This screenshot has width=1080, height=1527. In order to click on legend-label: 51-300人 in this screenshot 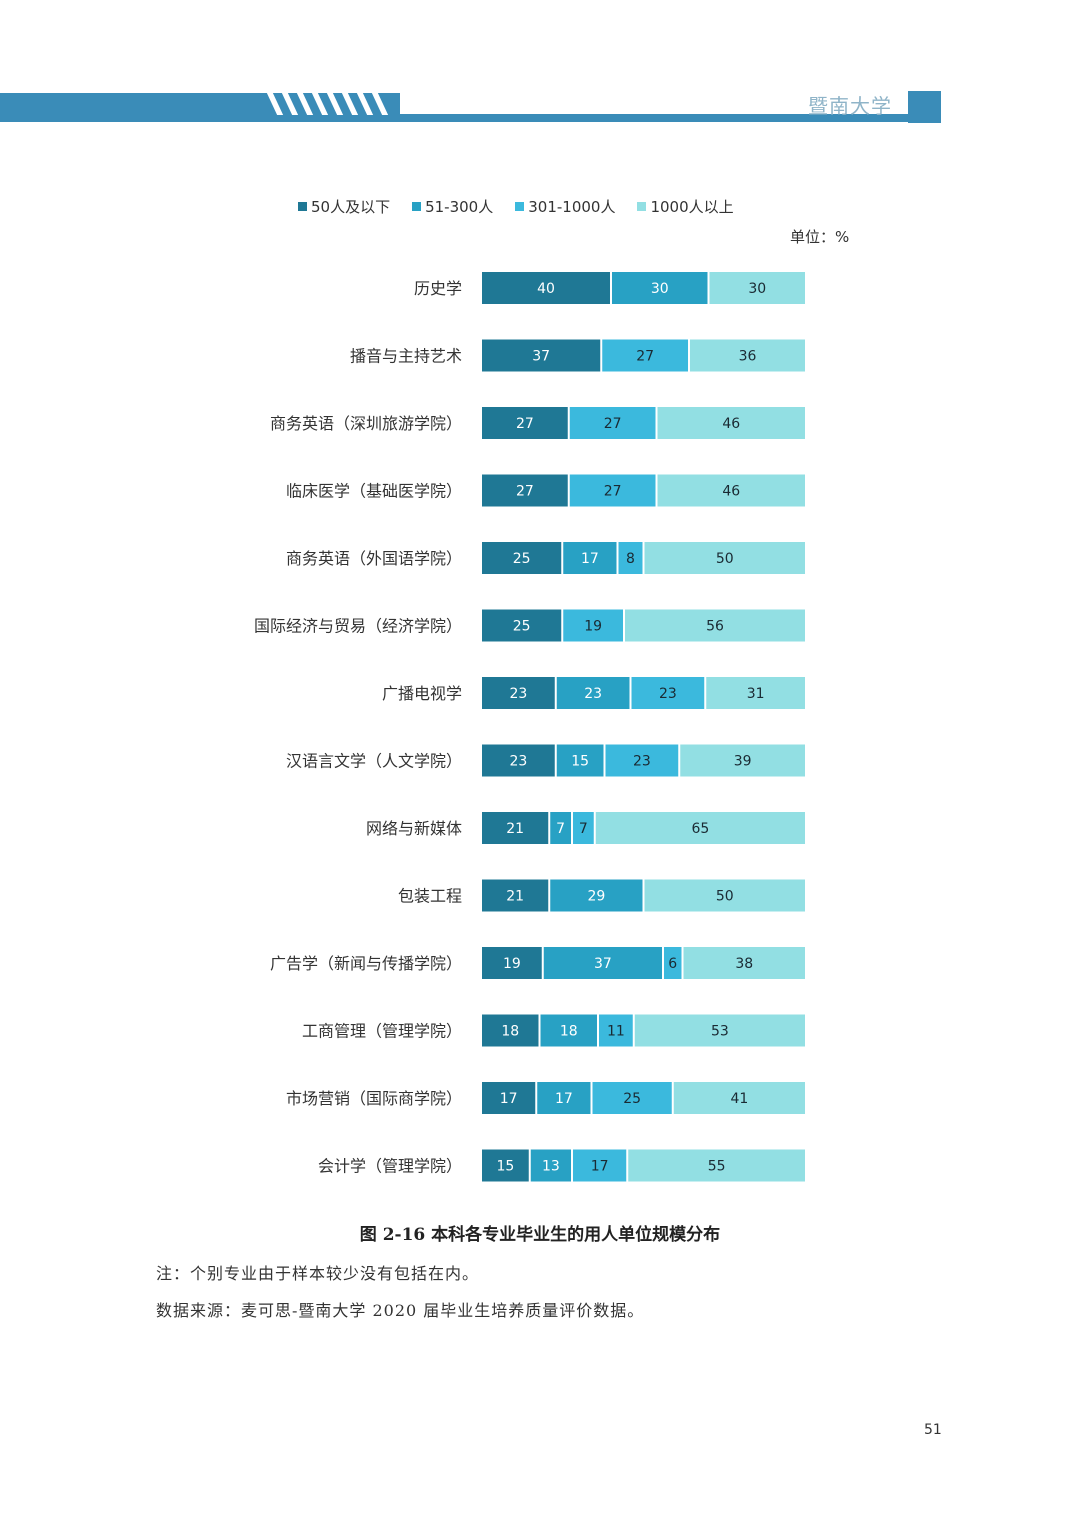, I will do `click(459, 207)`.